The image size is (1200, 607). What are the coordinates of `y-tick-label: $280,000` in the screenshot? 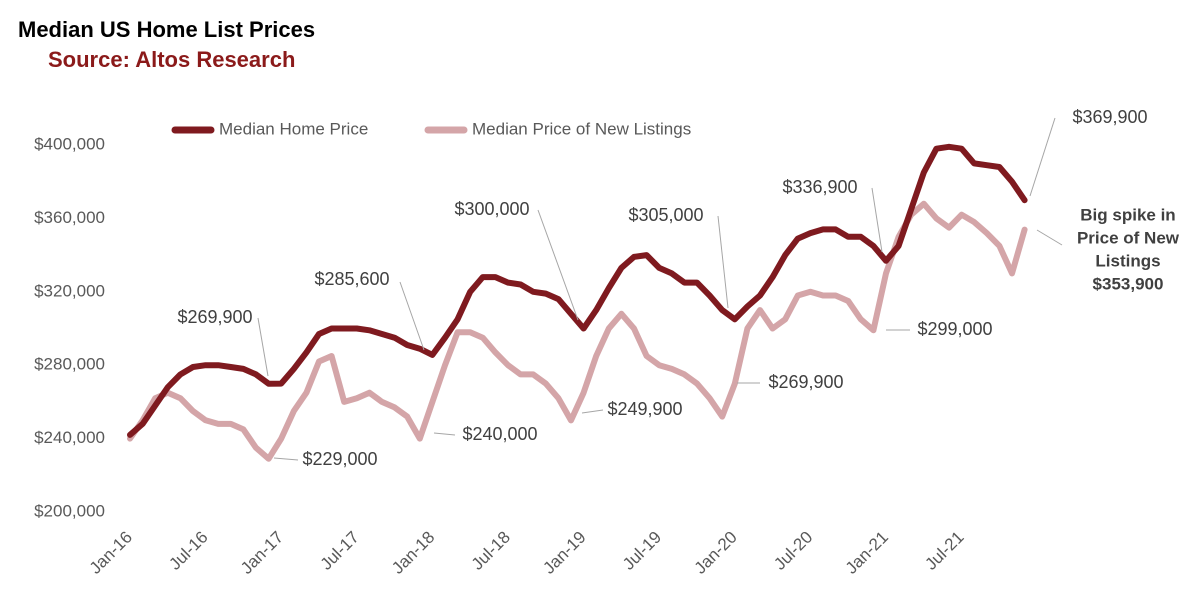 It's located at (69, 364).